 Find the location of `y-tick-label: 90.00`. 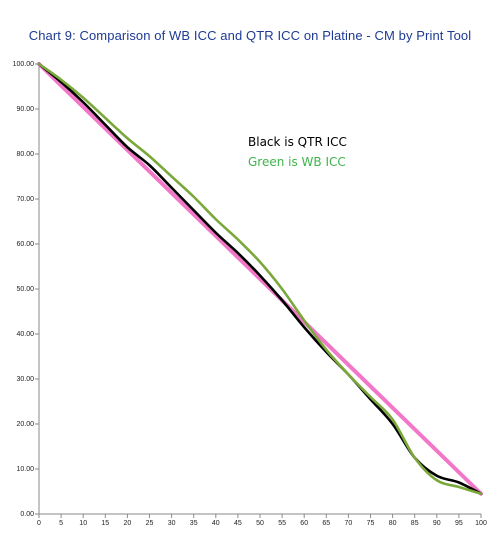

y-tick-label: 90.00 is located at coordinates (25, 109).